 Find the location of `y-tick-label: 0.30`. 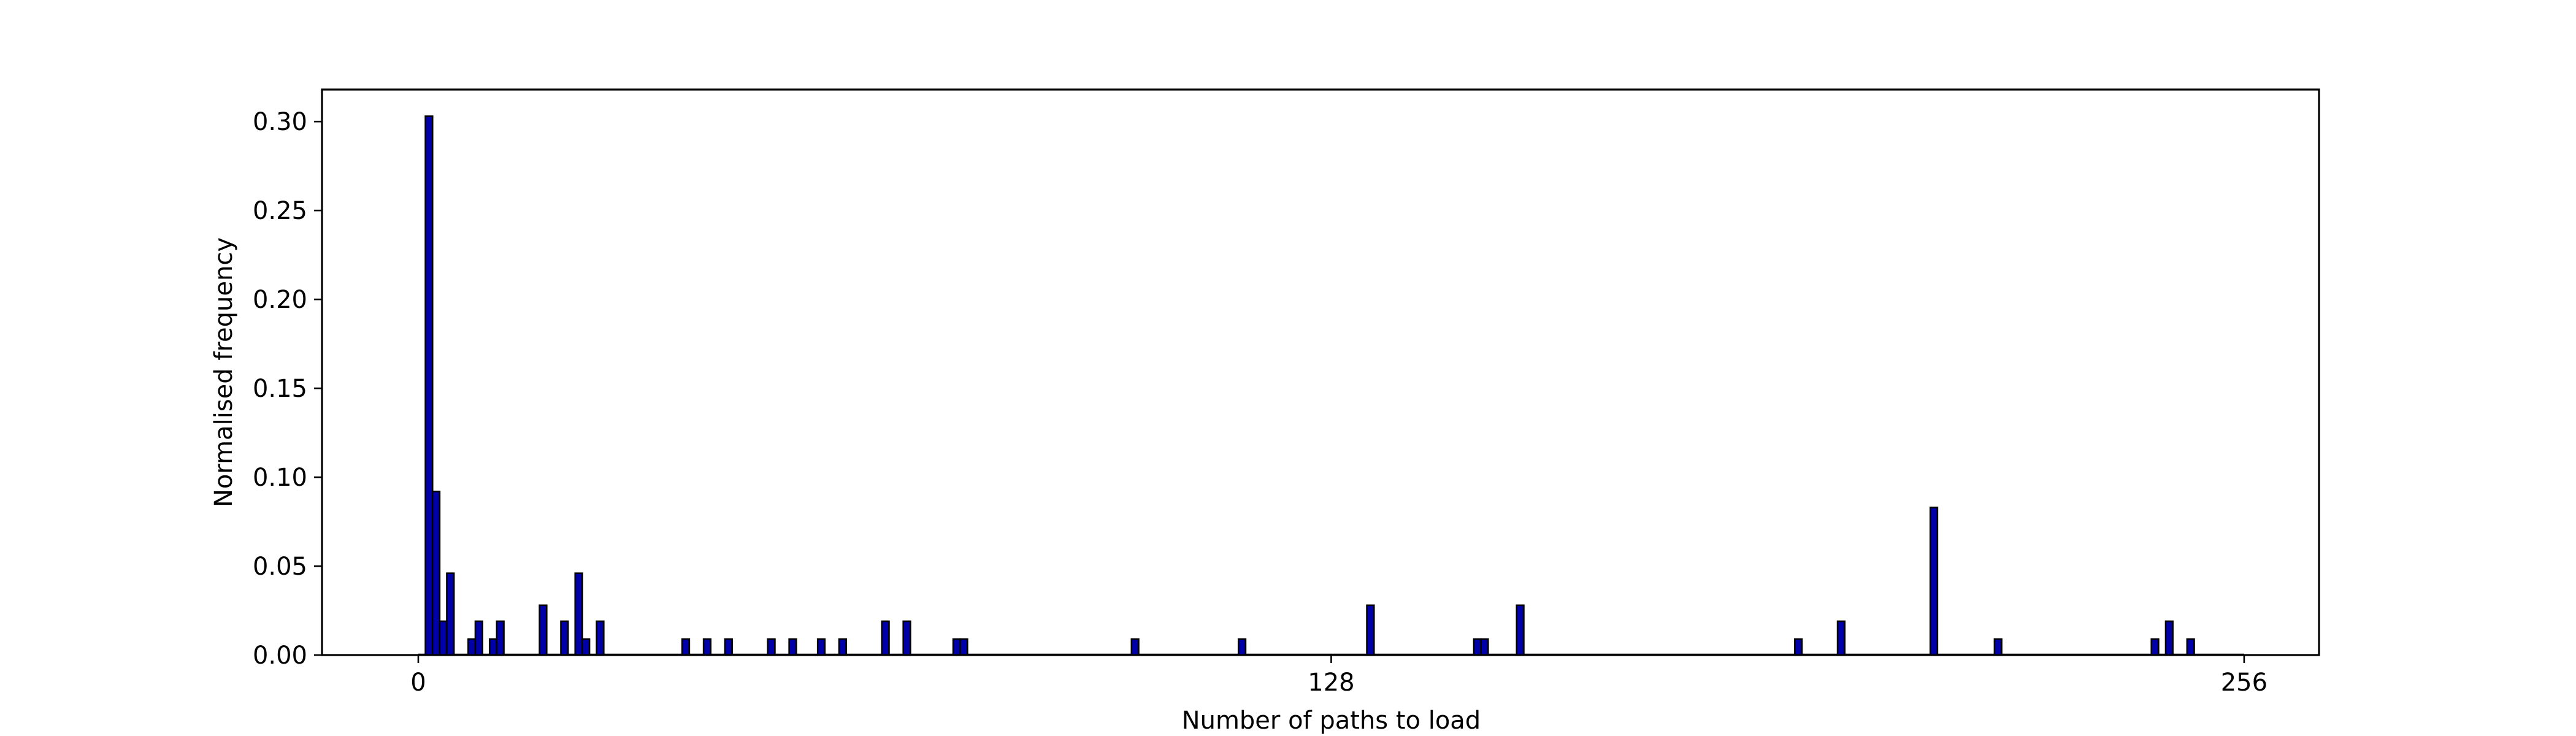

y-tick-label: 0.30 is located at coordinates (280, 122).